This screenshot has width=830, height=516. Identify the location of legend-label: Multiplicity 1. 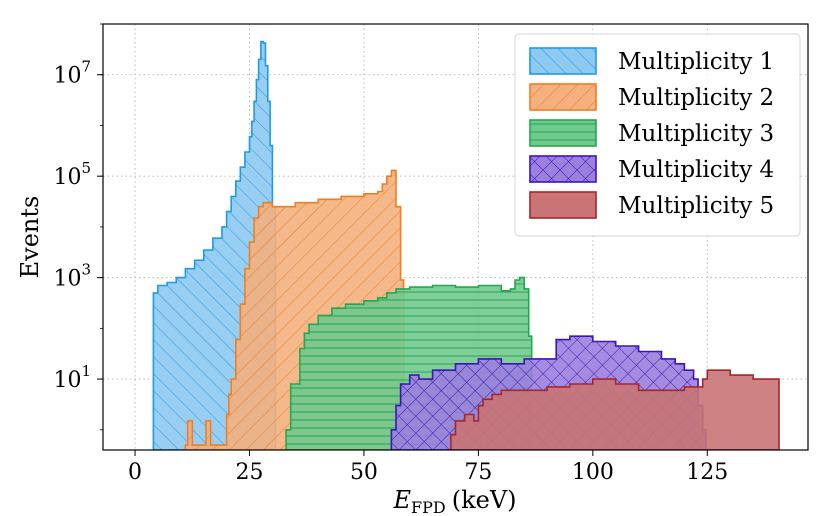
(696, 62).